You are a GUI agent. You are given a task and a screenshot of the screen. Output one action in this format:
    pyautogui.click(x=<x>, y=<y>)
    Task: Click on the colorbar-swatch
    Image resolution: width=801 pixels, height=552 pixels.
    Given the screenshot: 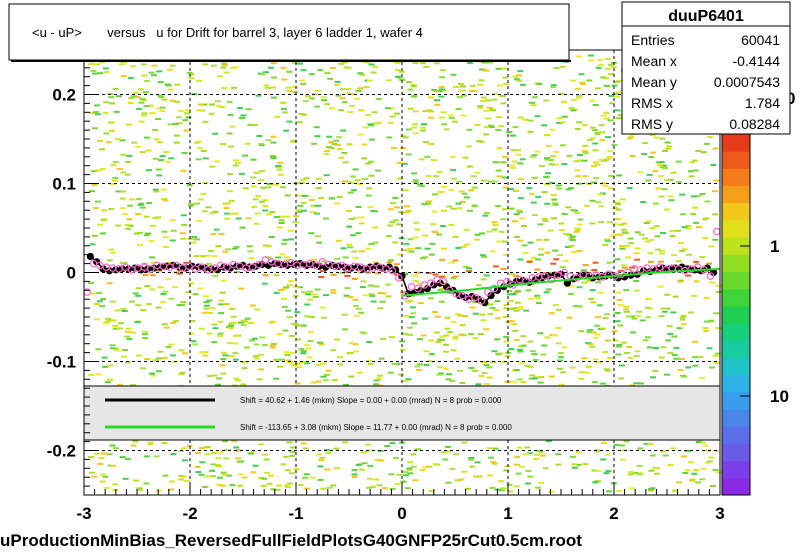 What is the action you would take?
    pyautogui.click(x=736, y=400)
    